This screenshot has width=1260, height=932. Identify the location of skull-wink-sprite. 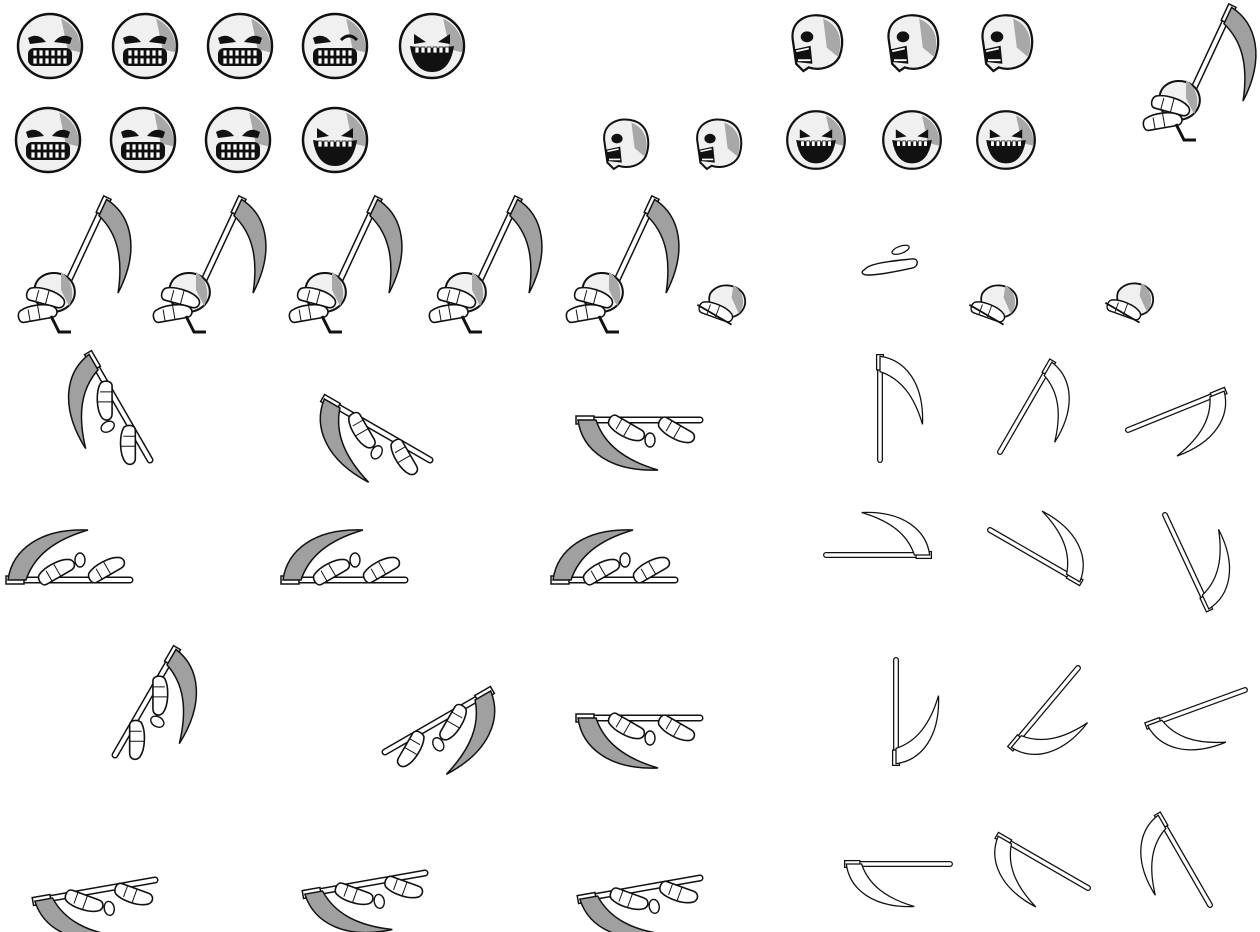
(335, 46).